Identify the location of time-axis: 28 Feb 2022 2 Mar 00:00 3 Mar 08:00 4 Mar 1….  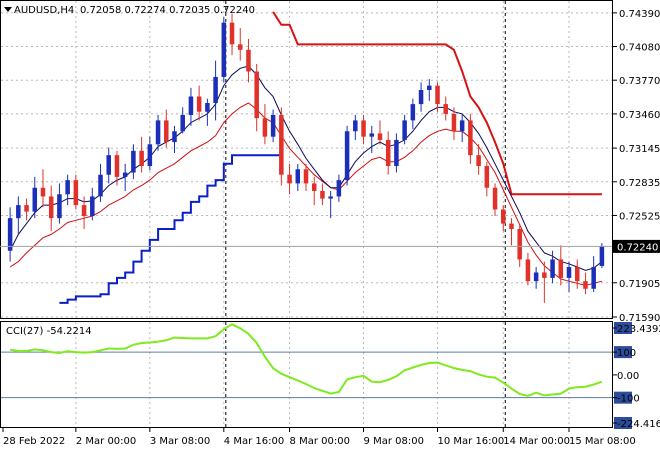
(319, 437).